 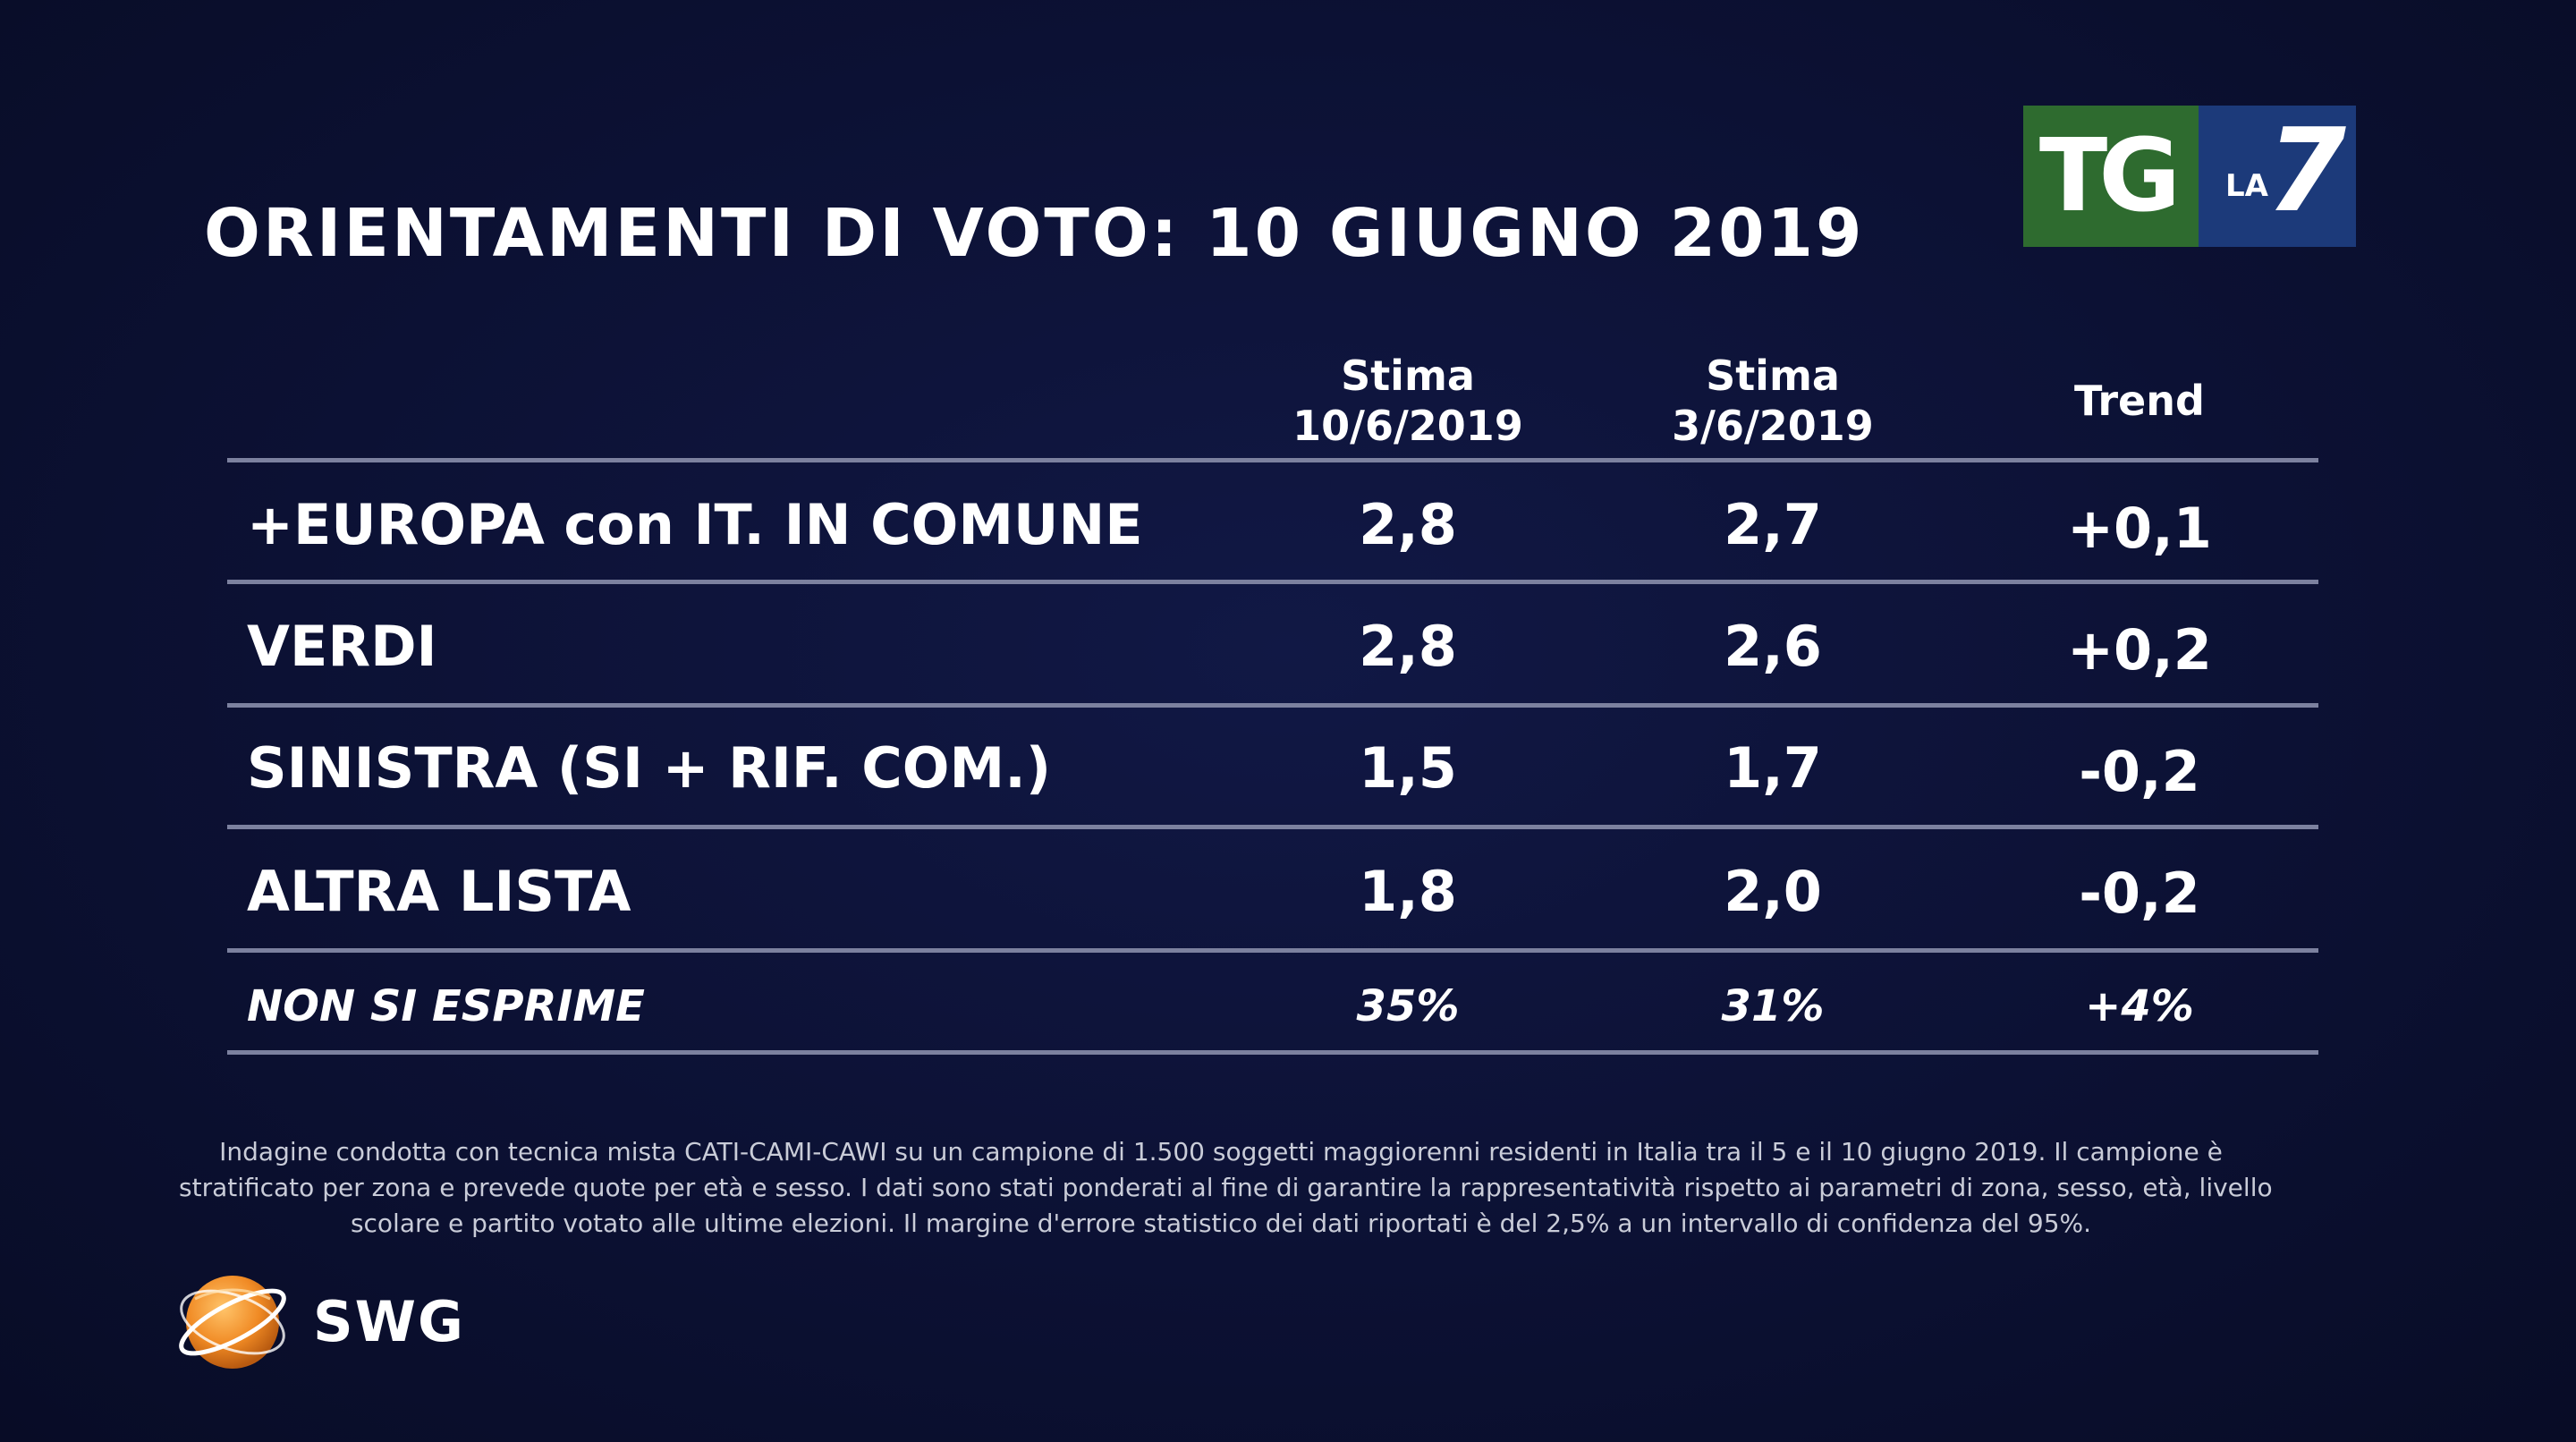 I want to click on header-line2: 10/6/2019, so click(x=1407, y=426).